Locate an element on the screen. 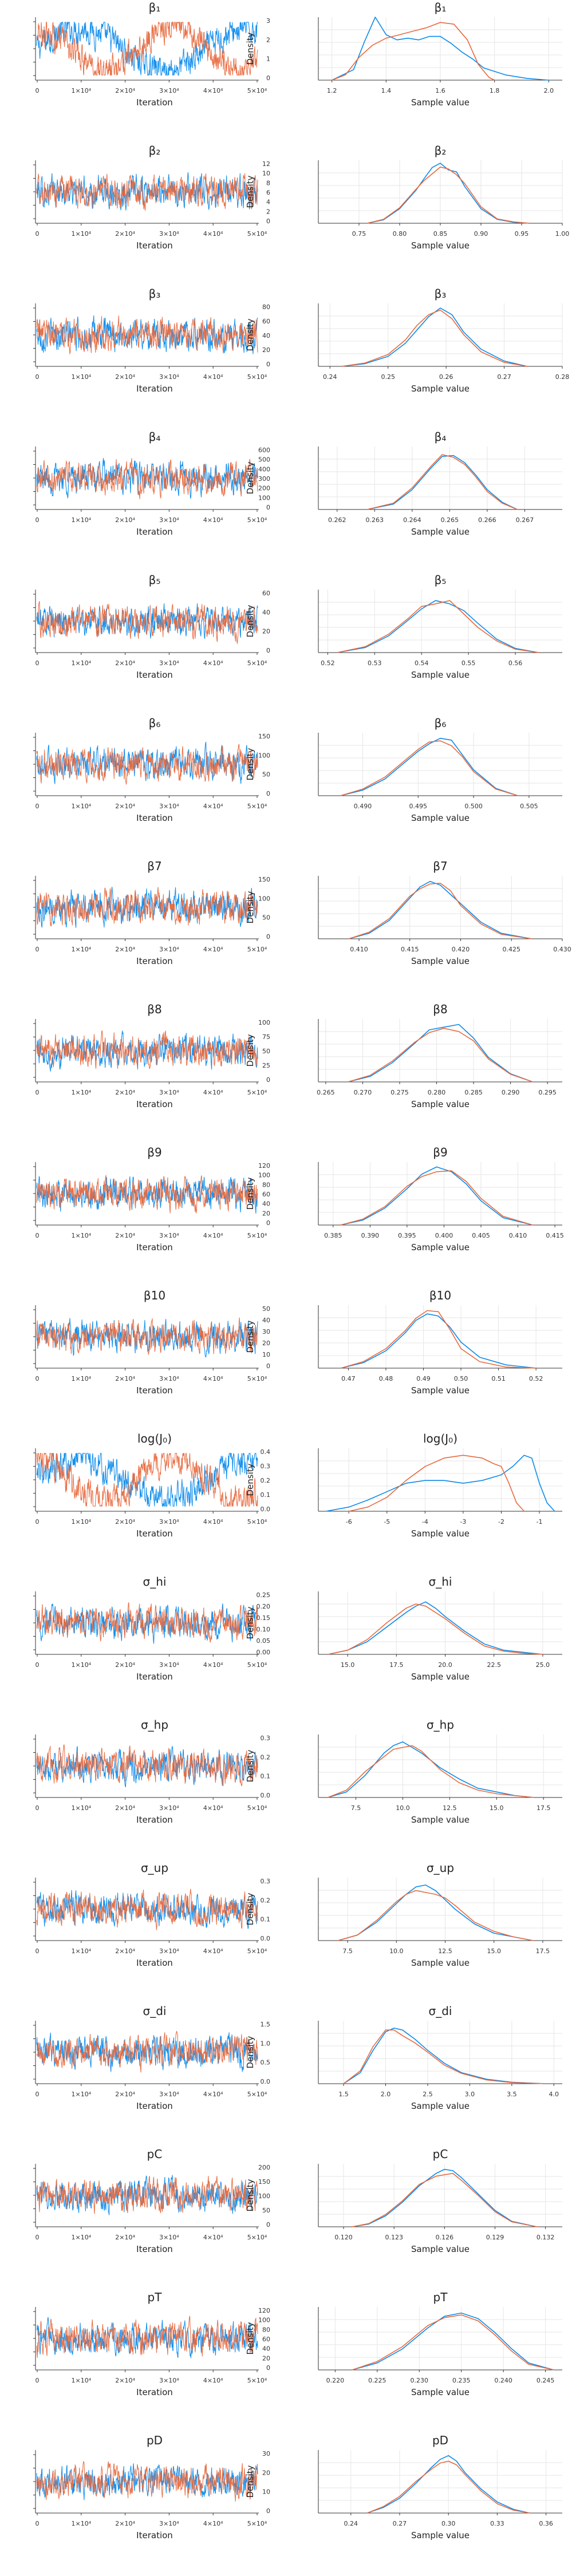  density-x-tick-label: 1.4 is located at coordinates (386, 90).